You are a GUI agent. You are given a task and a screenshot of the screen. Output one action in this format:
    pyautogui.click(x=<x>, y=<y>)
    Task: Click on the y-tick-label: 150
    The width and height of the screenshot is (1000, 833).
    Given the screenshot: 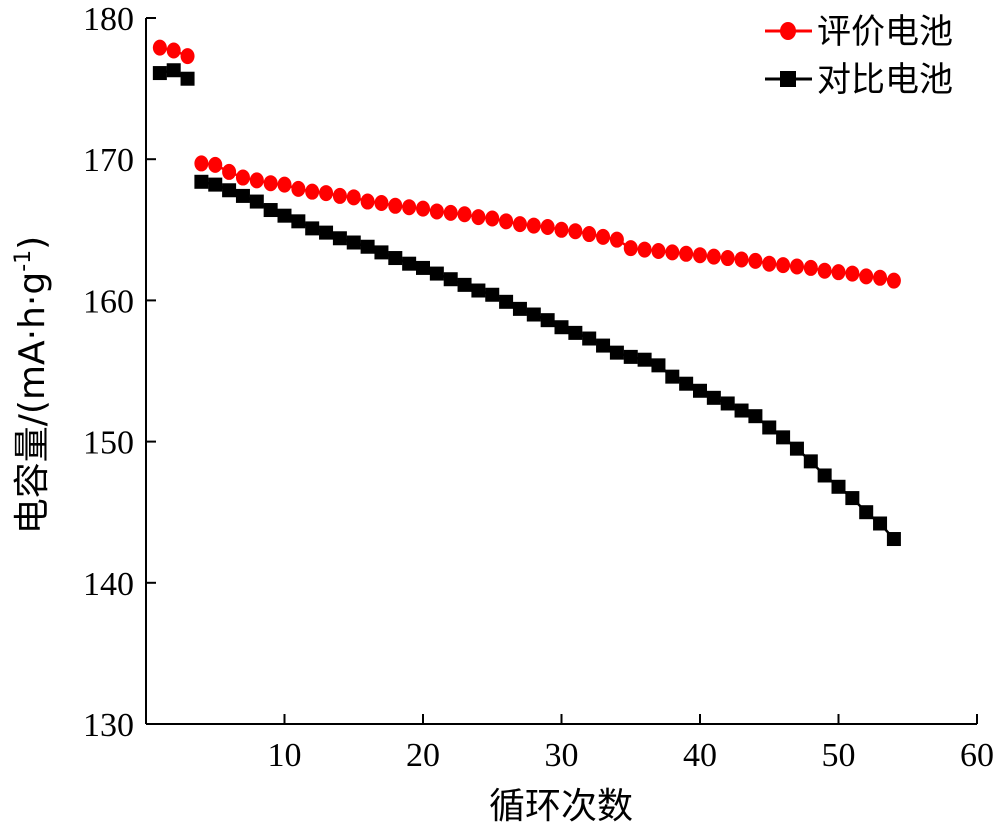 What is the action you would take?
    pyautogui.click(x=108, y=443)
    